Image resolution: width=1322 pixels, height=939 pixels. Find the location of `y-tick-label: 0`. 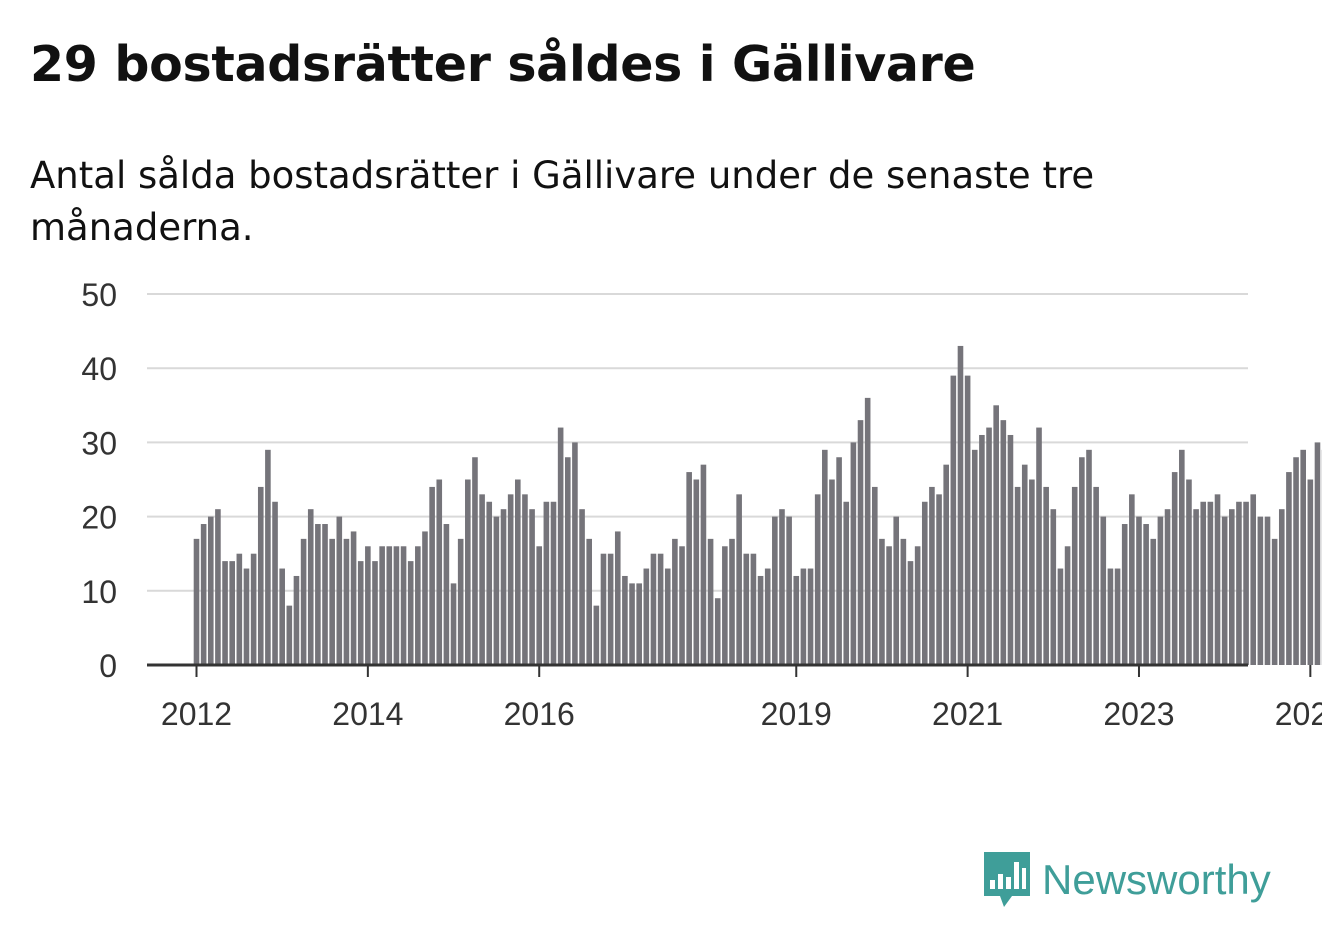

y-tick-label: 0 is located at coordinates (108, 666).